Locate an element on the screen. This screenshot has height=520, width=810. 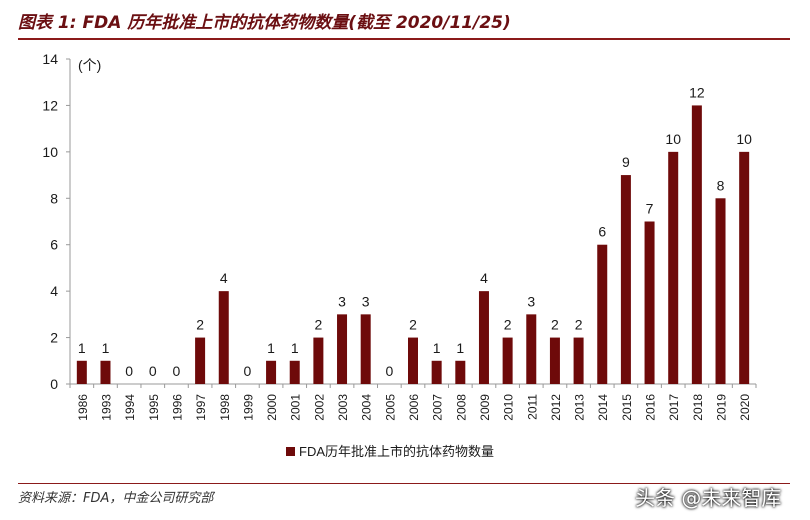
x-tick-label: 2017 is located at coordinates (674, 407).